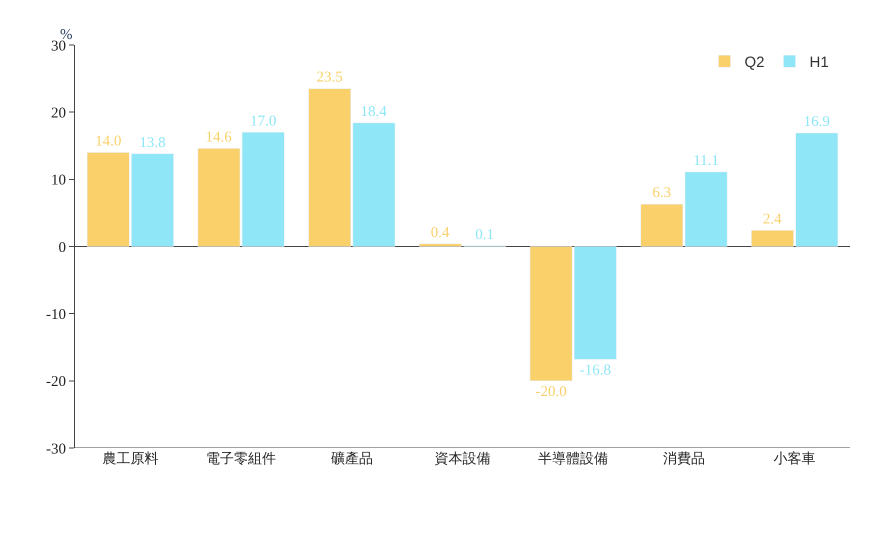 This screenshot has width=880, height=533. Describe the element at coordinates (329, 78) in the screenshot. I see `data-label: 23.5` at that location.